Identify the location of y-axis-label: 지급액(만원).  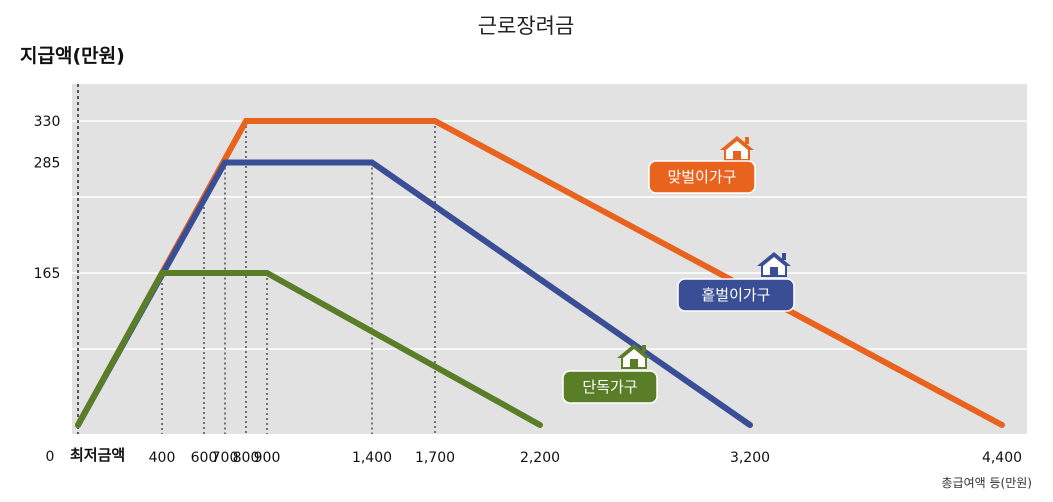
(72, 56).